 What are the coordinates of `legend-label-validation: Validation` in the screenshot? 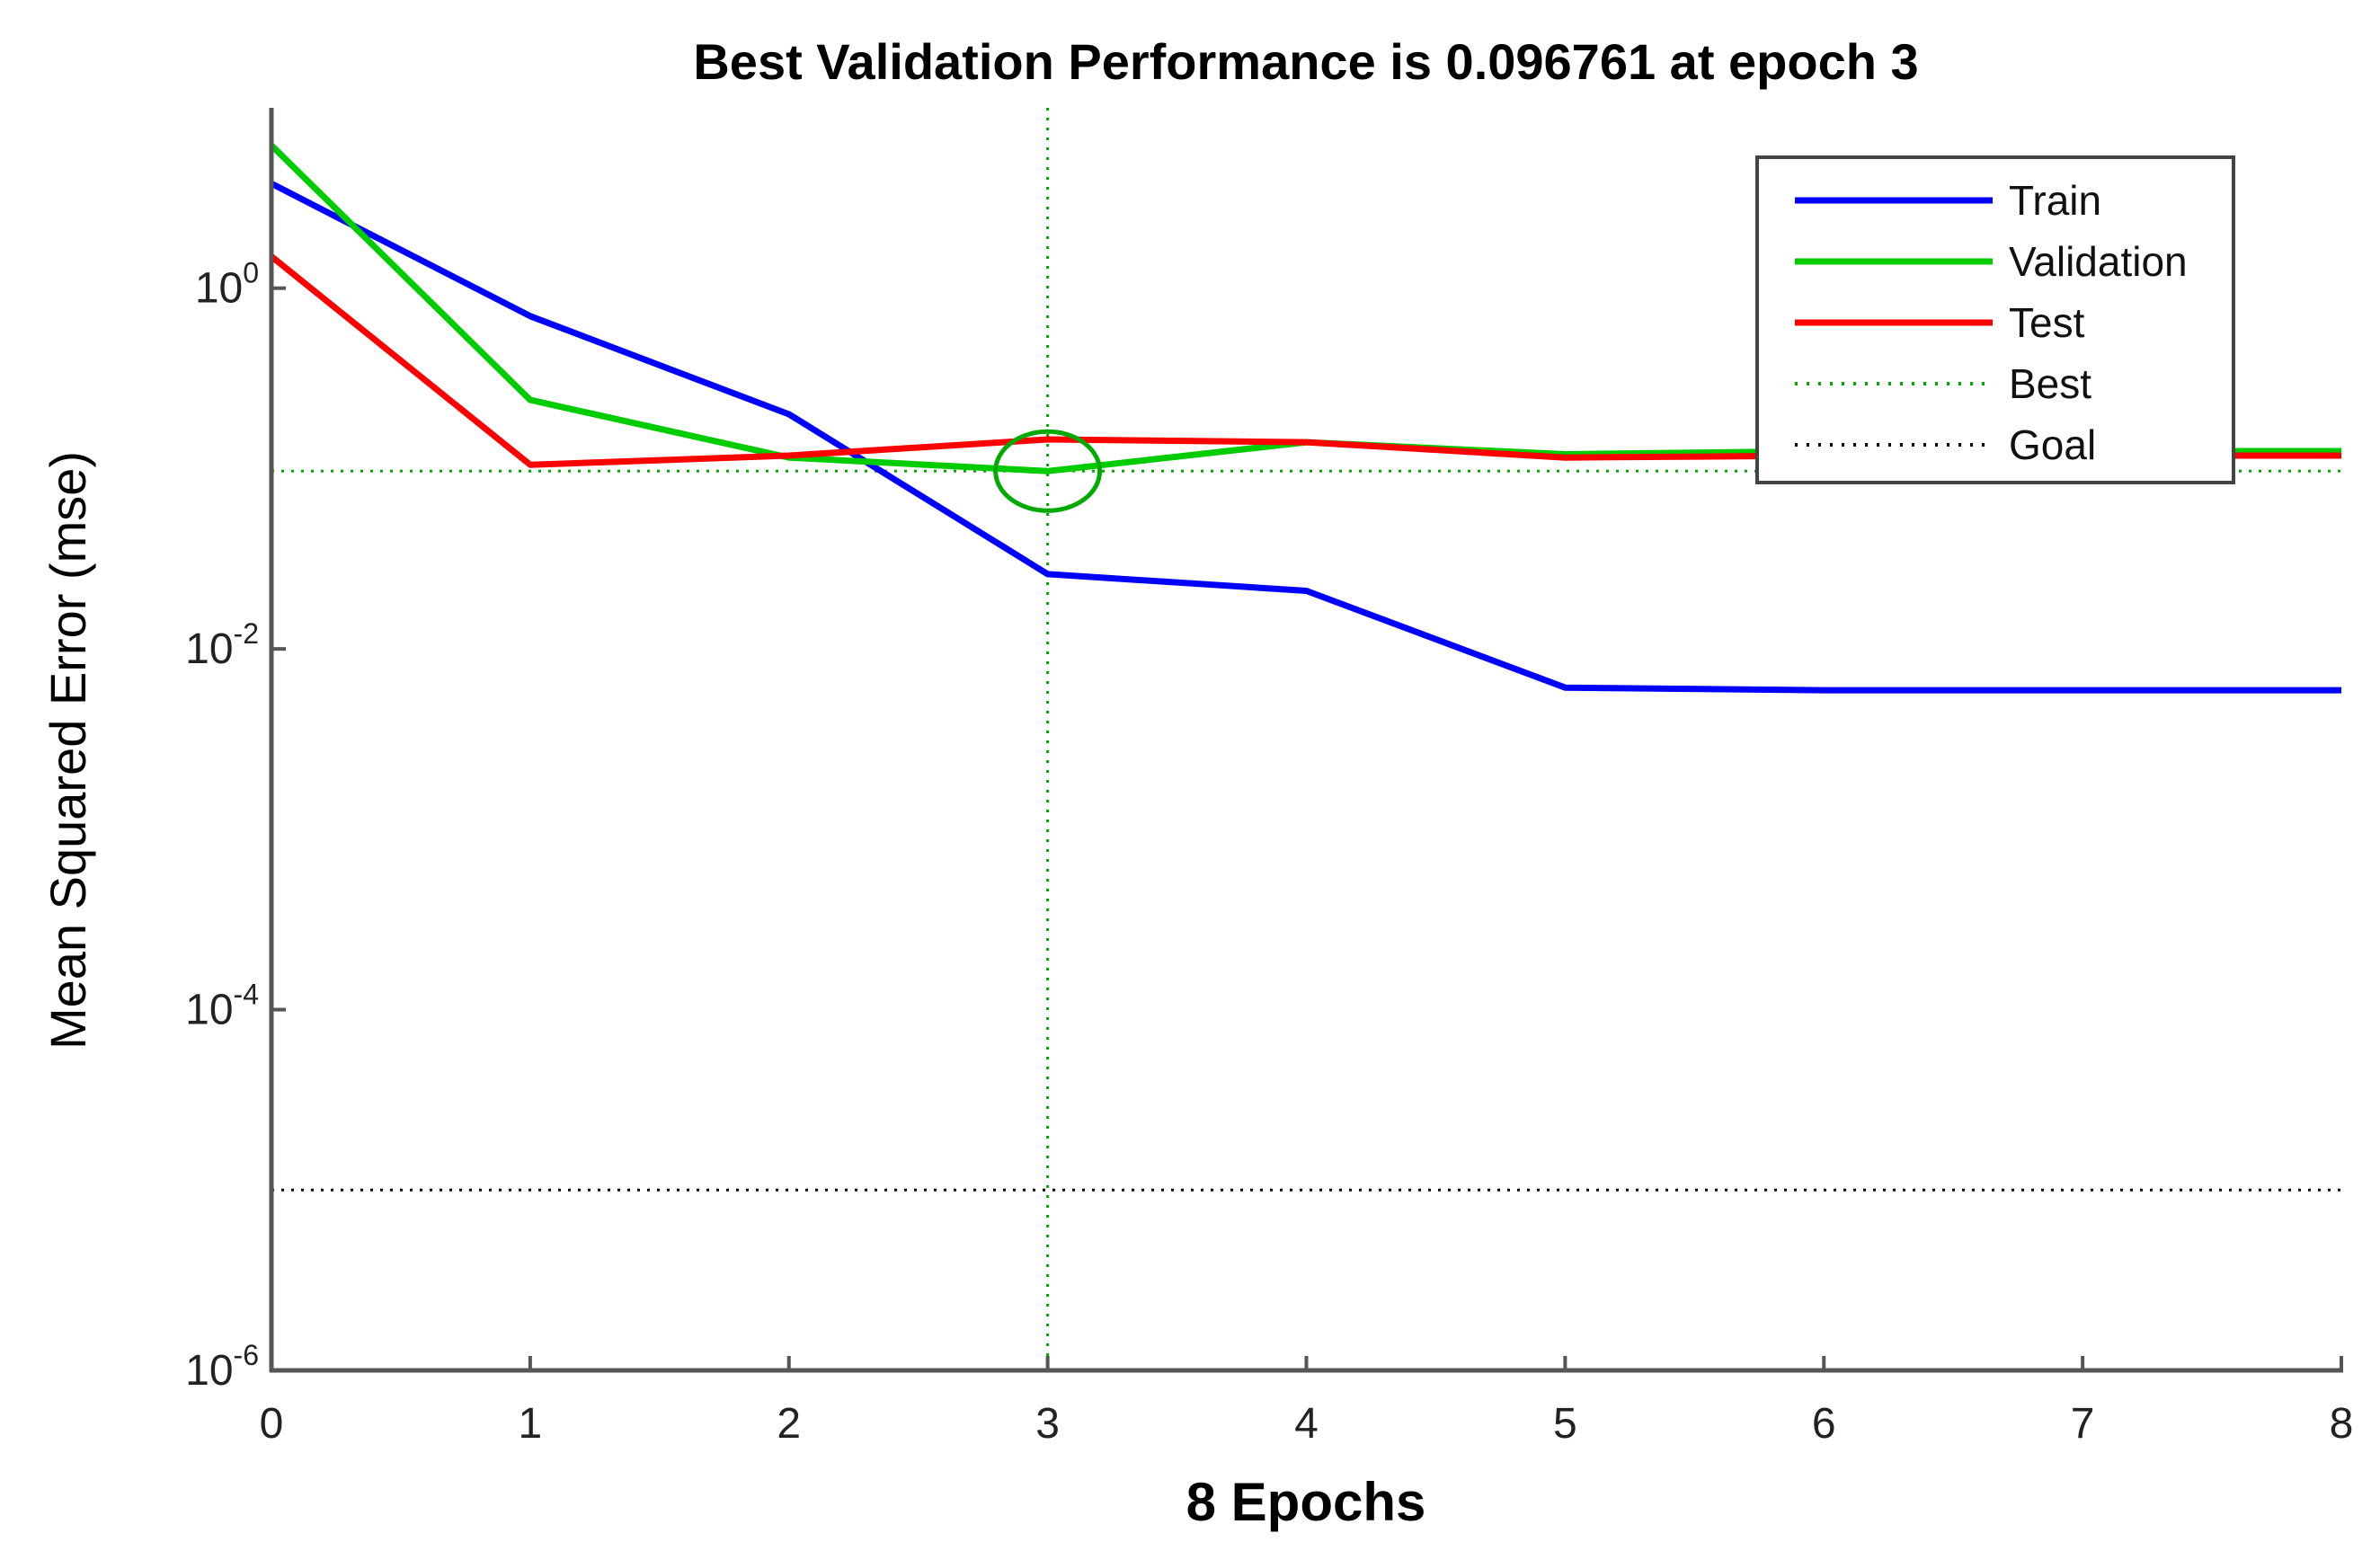 It's located at (2098, 261).